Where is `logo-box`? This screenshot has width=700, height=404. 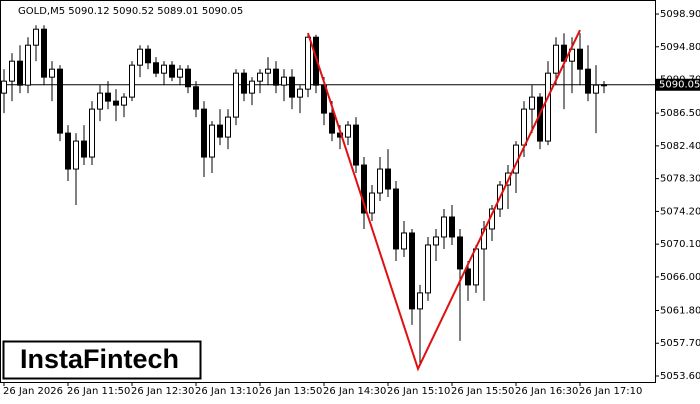
logo-box is located at coordinates (102, 360).